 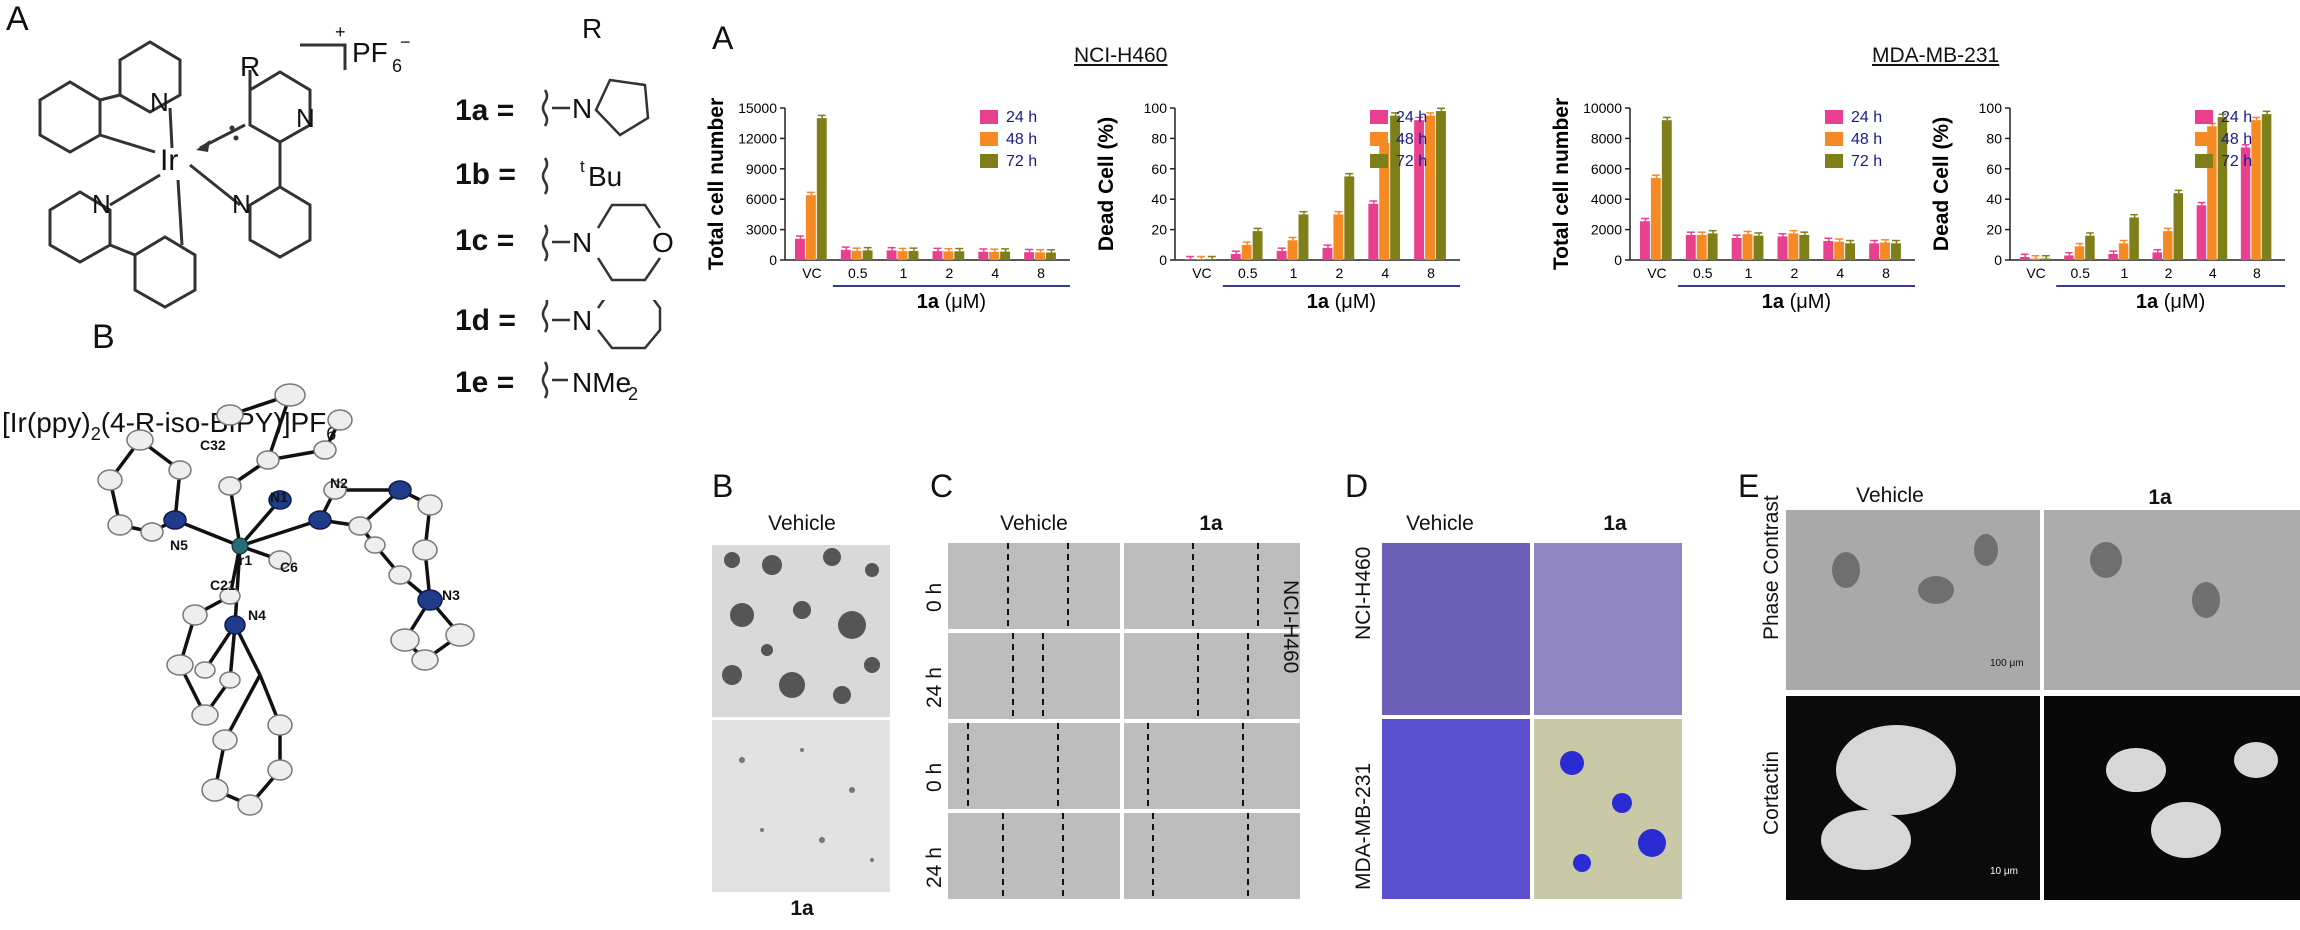 I want to click on panel-label-d: D, so click(x=1357, y=486).